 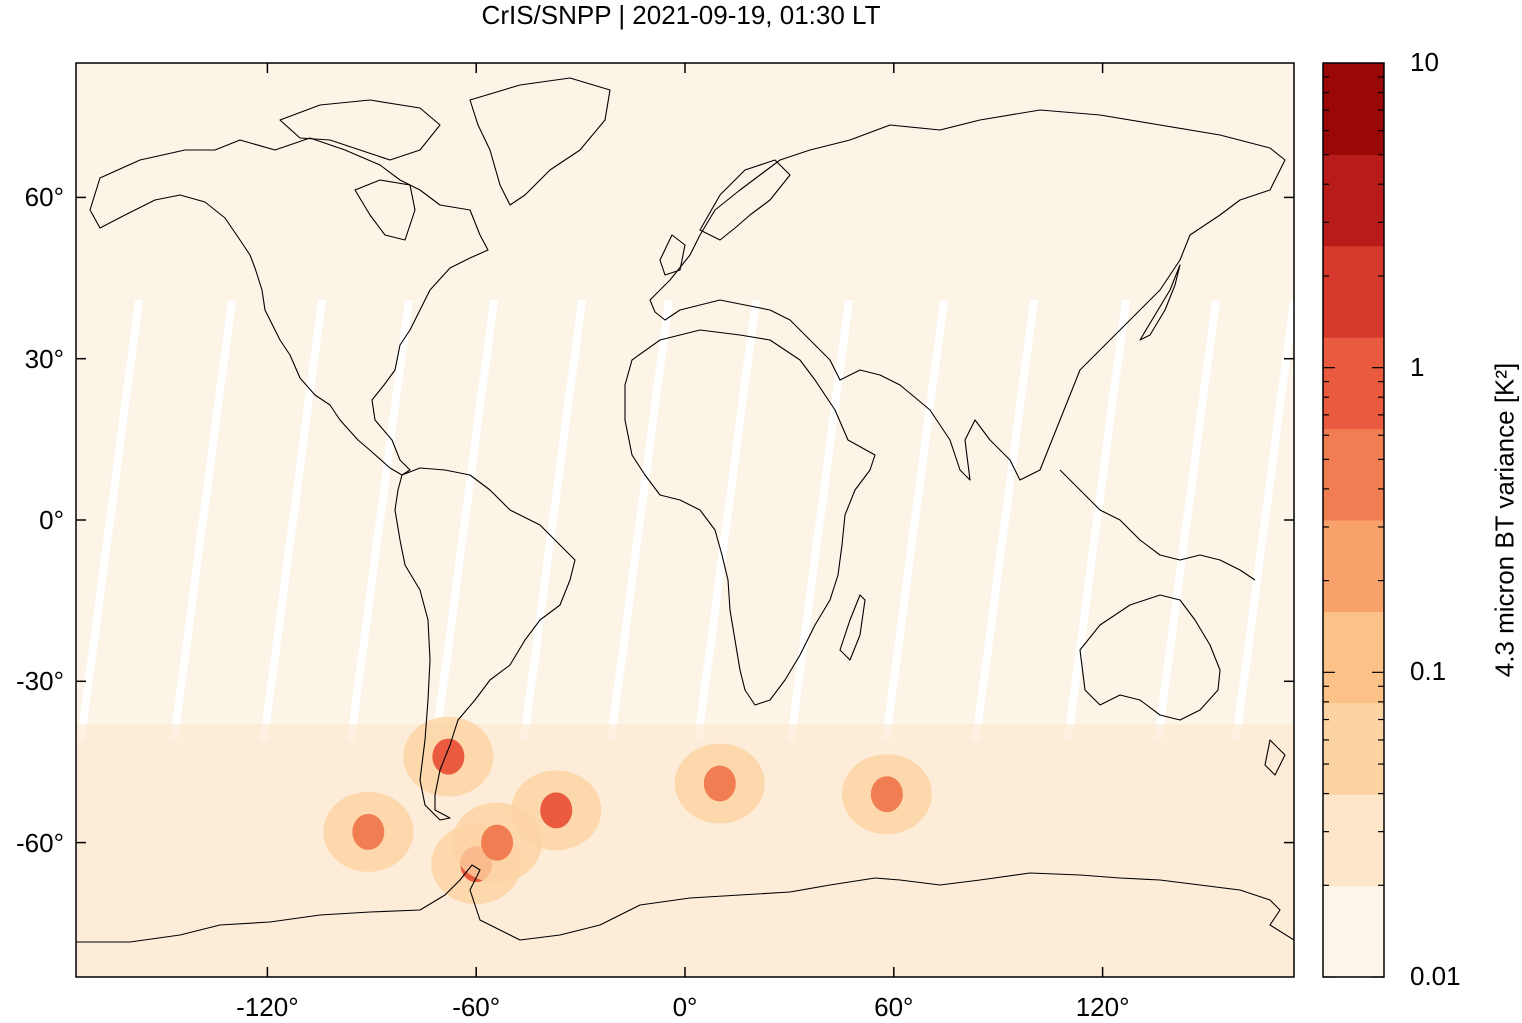 I want to click on coast-british-isles, so click(x=672, y=255).